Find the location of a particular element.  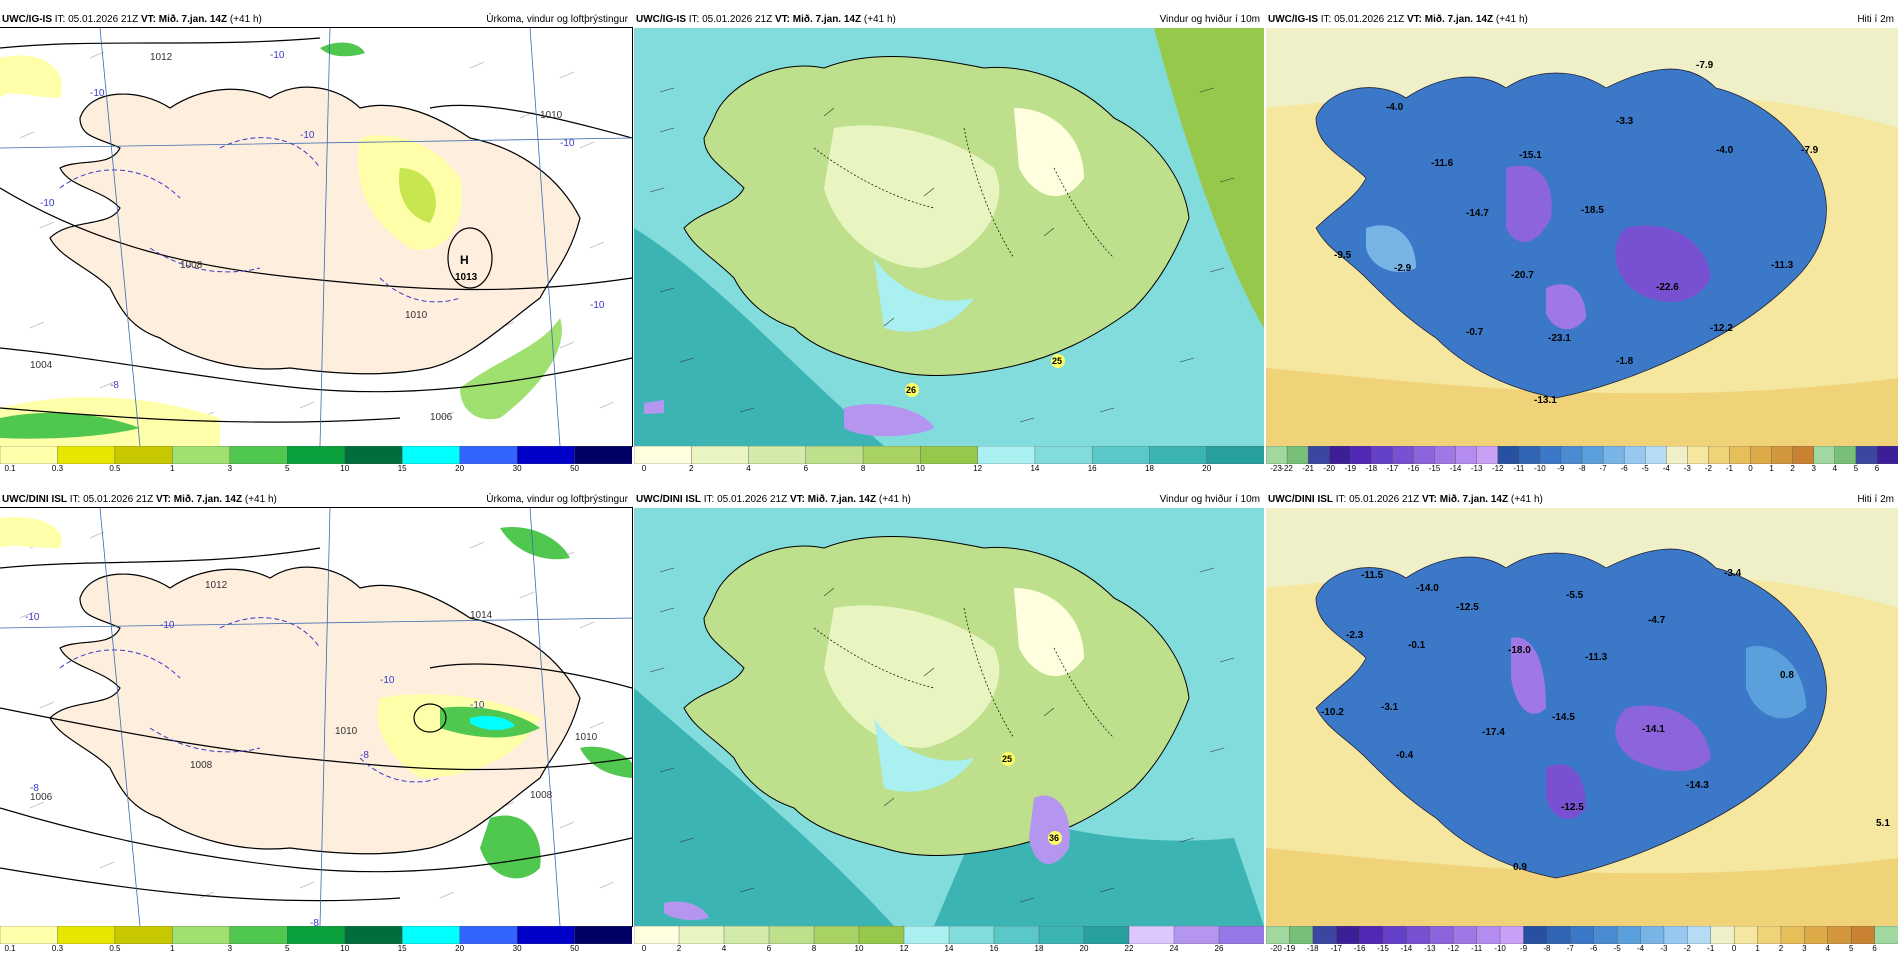

gust-patch-south is located at coordinates (1049, 830).